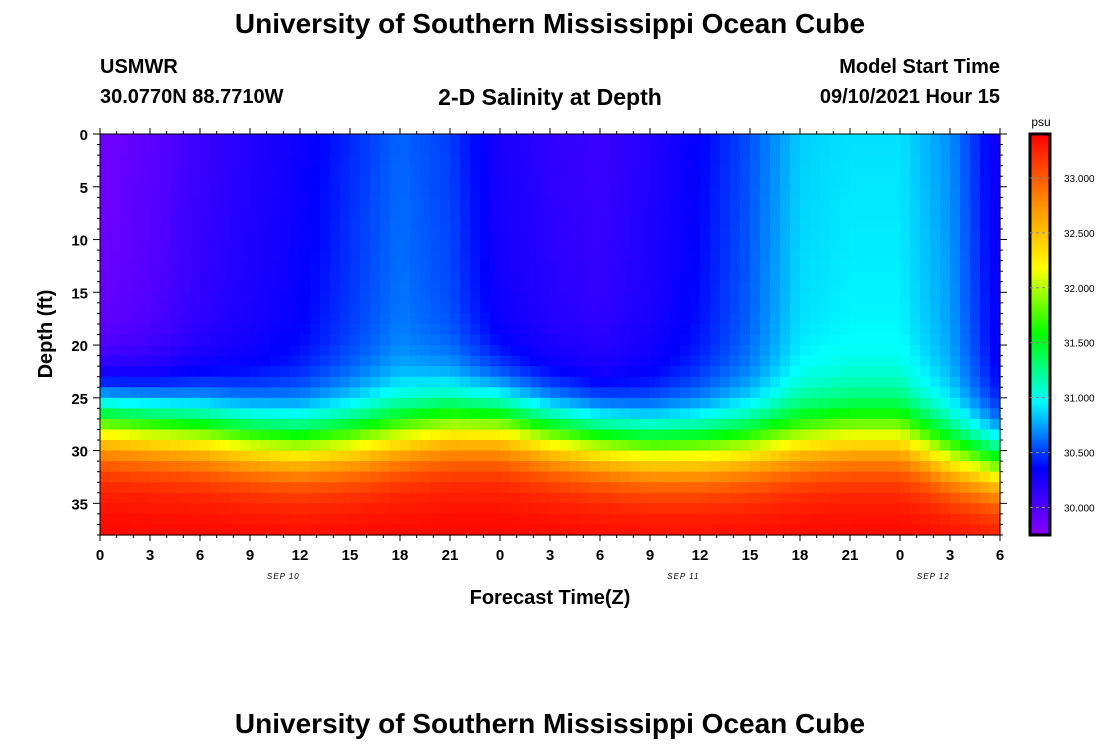  What do you see at coordinates (79, 452) in the screenshot?
I see `y-tick-label: 30` at bounding box center [79, 452].